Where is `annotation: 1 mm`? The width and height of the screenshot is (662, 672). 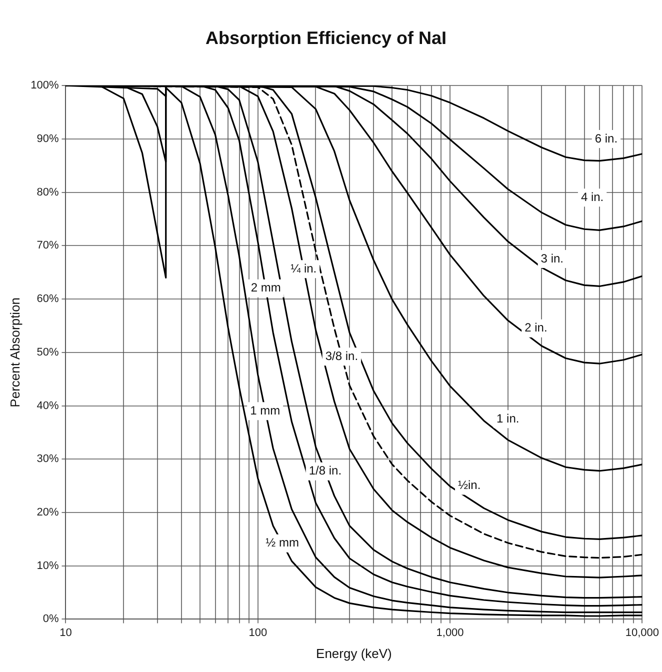 annotation: 1 mm is located at coordinates (265, 410).